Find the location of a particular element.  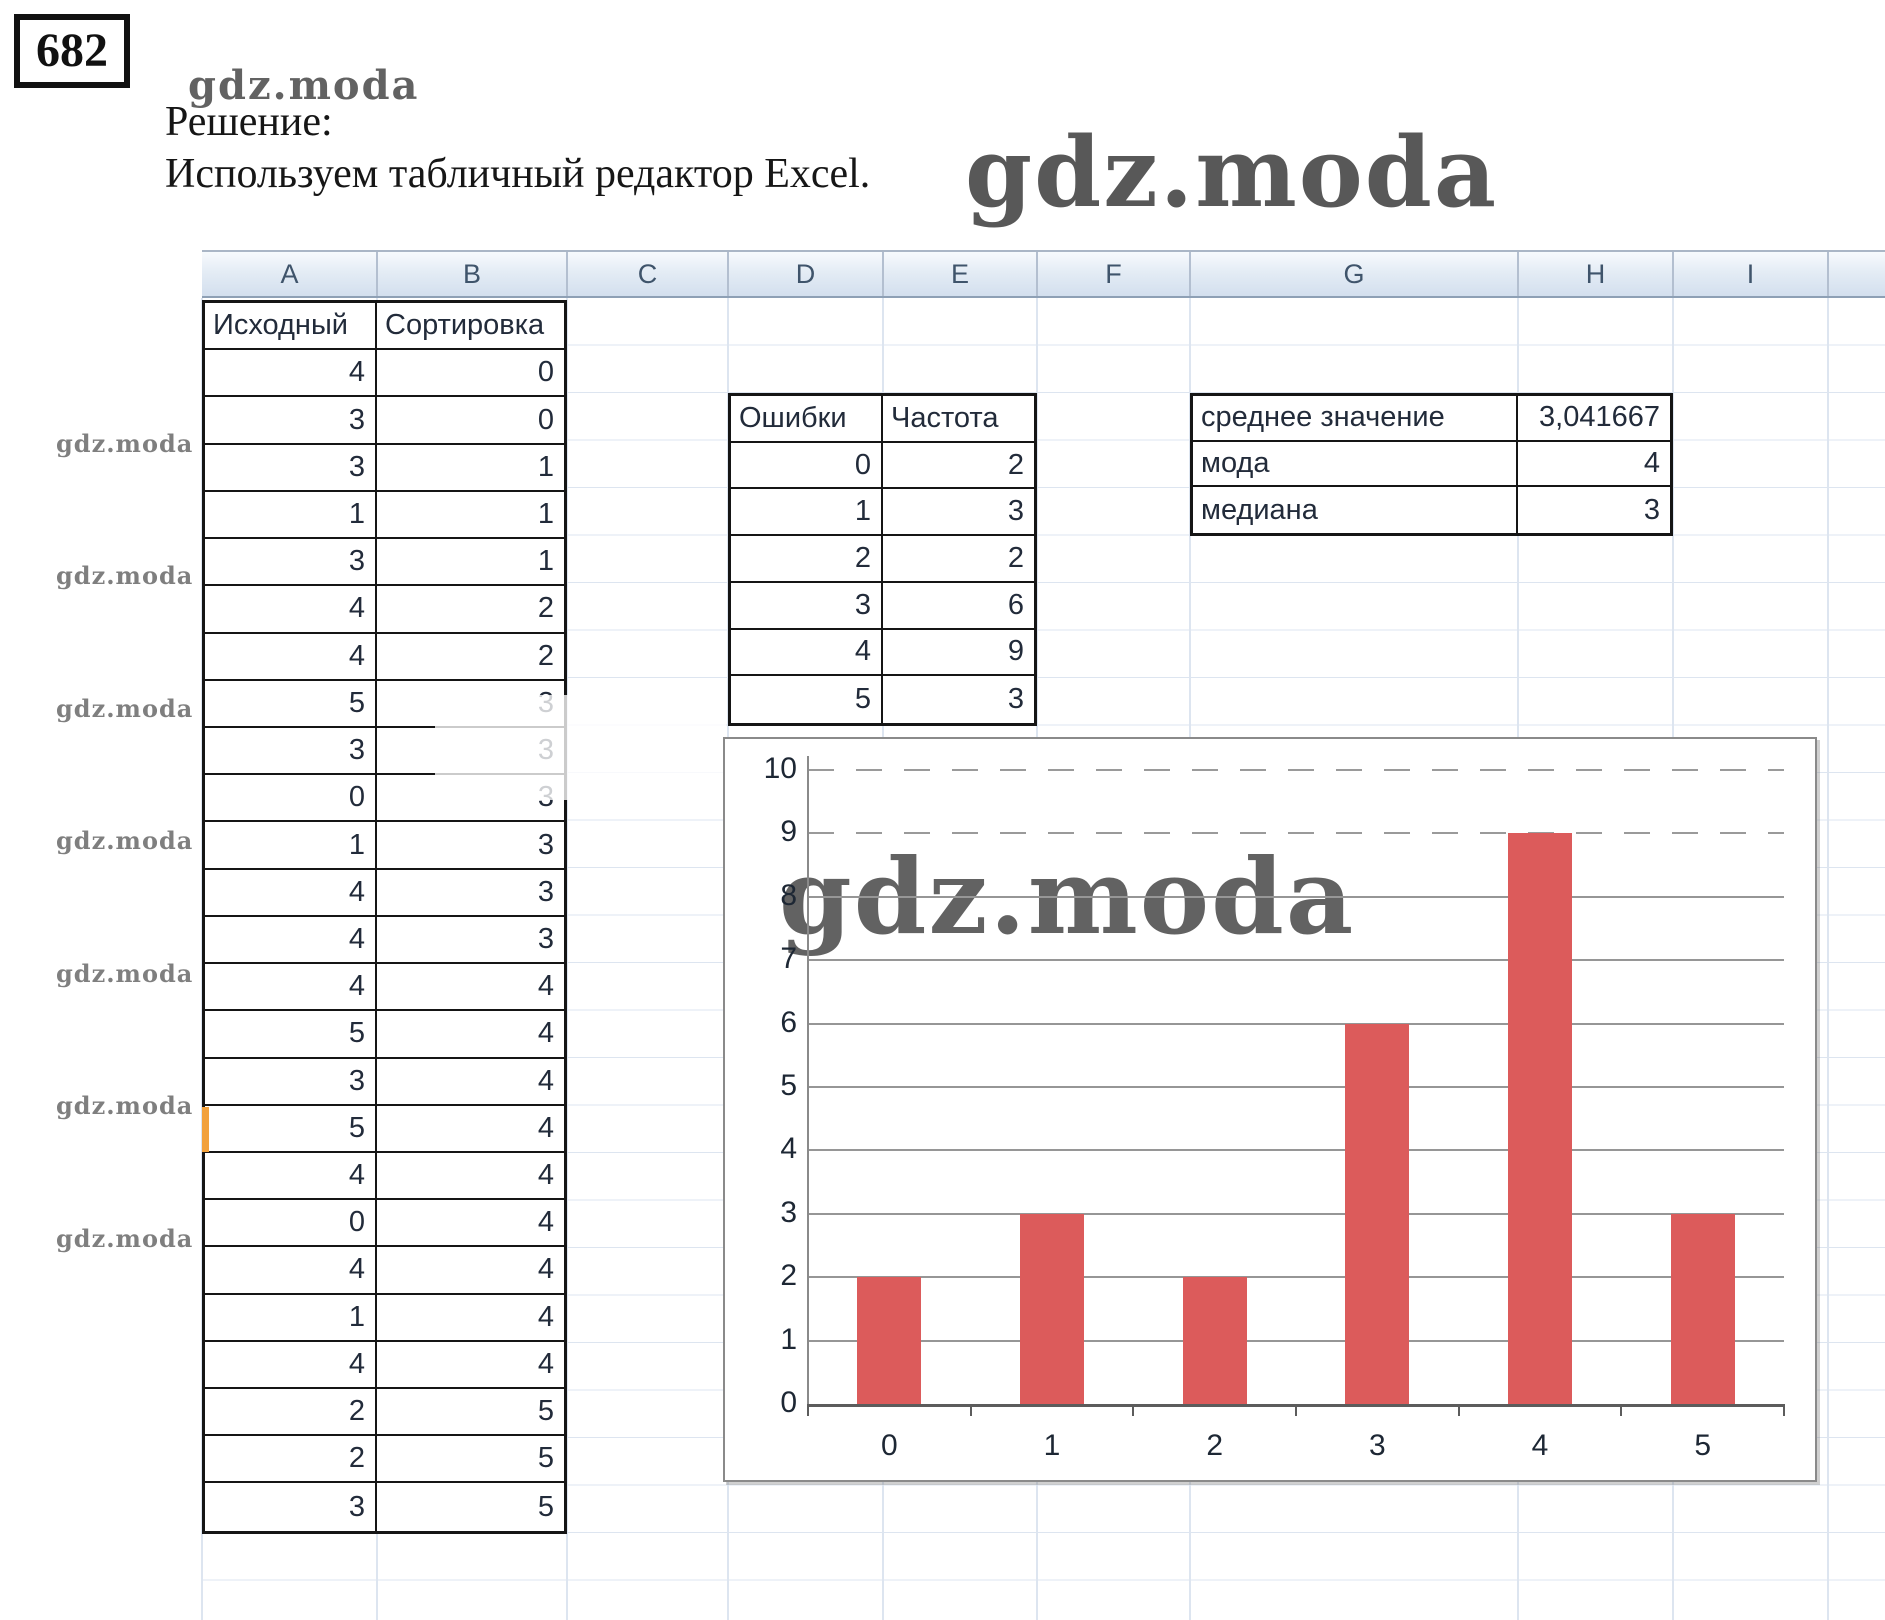

column-header-I: I is located at coordinates (1750, 274).